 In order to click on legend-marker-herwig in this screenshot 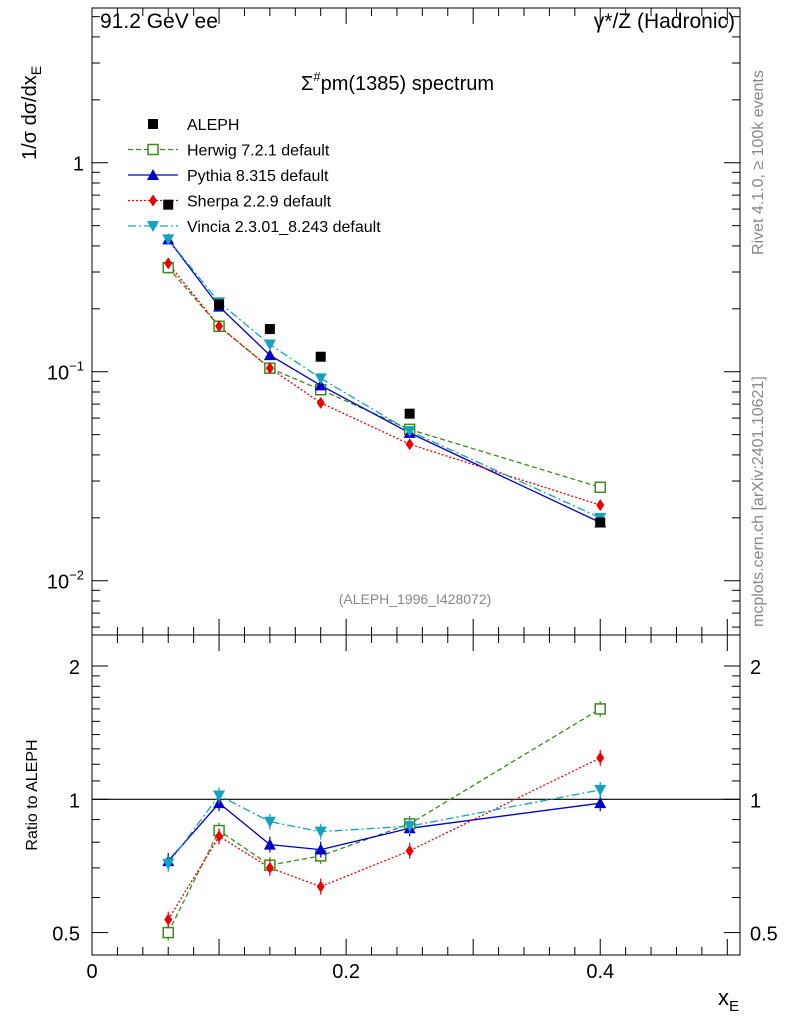, I will do `click(153, 149)`.